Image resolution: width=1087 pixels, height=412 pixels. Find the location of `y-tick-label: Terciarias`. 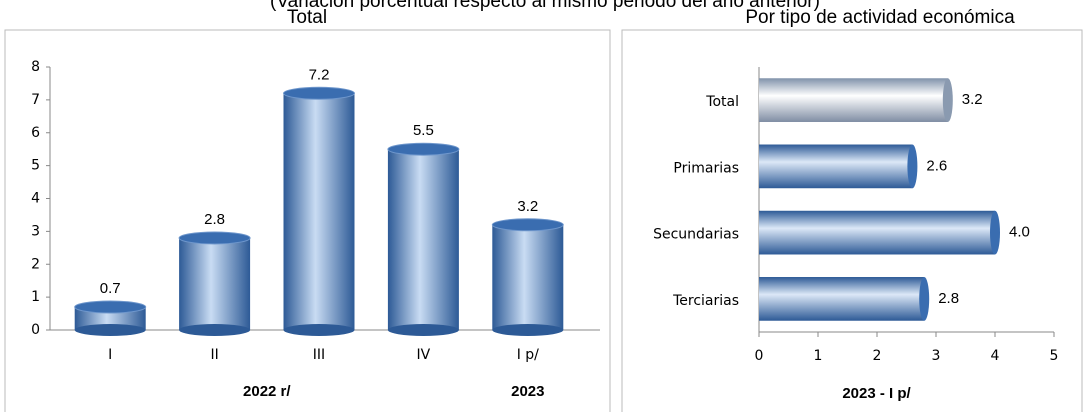

y-tick-label: Terciarias is located at coordinates (705, 301).